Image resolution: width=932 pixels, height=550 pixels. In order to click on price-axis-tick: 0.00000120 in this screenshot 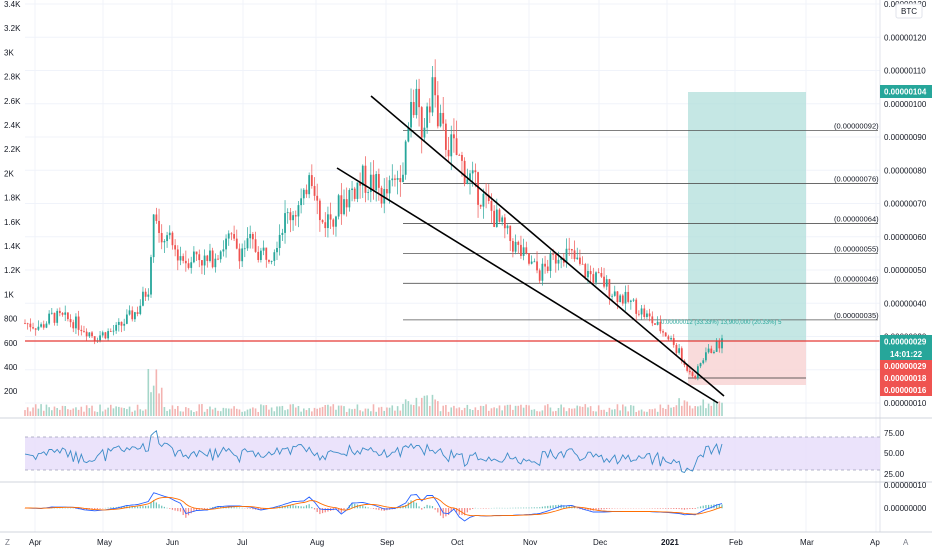, I will do `click(905, 37)`.